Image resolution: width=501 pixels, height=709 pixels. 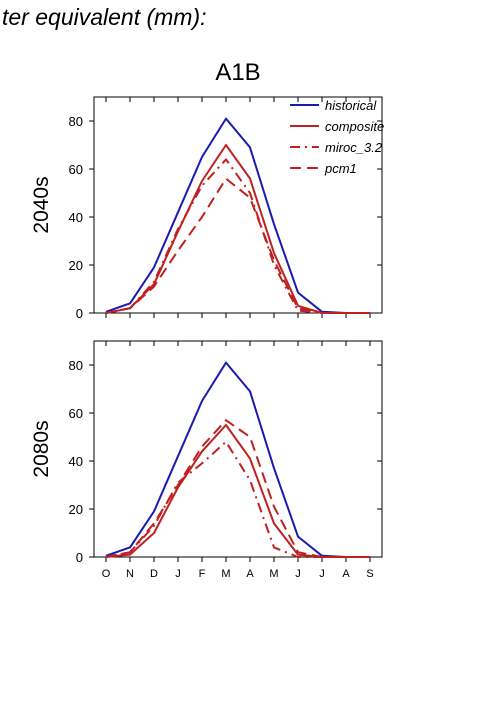 What do you see at coordinates (154, 574) in the screenshot?
I see `x-tick-label: D` at bounding box center [154, 574].